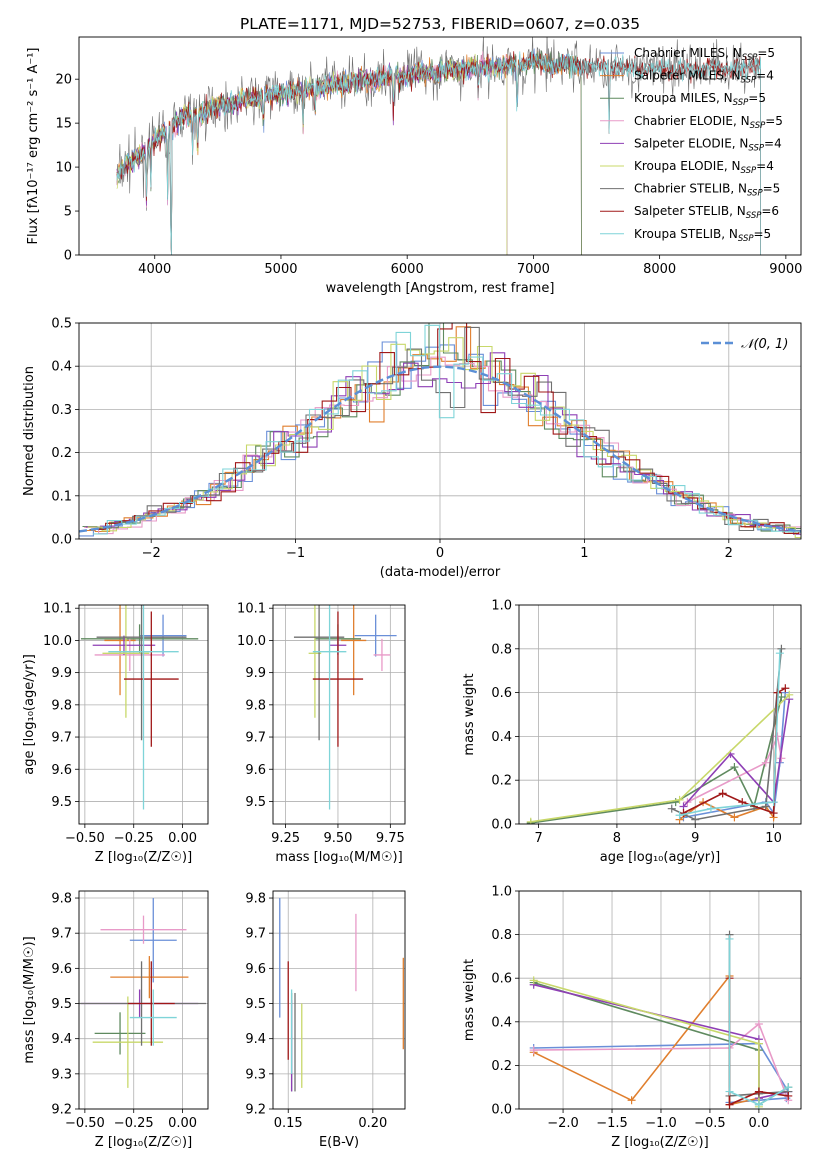  Describe the element at coordinates (280, 269) in the screenshot. I see `x-tick-label: 5000` at that location.